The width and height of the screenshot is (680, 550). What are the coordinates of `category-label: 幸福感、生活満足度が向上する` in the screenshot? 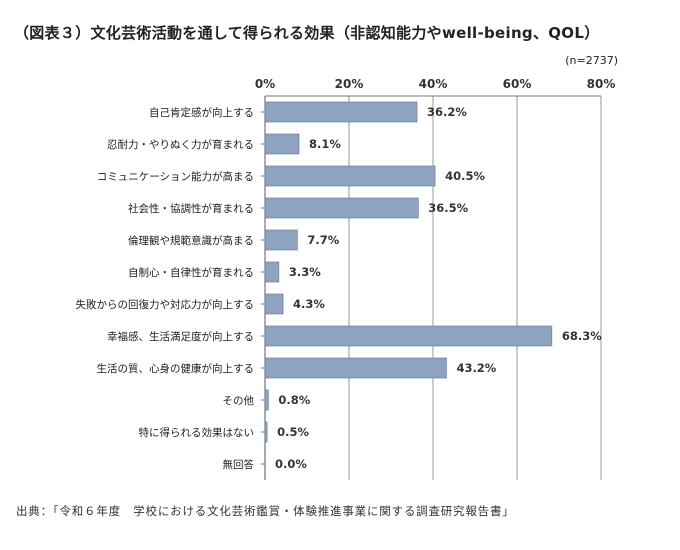 It's located at (180, 336).